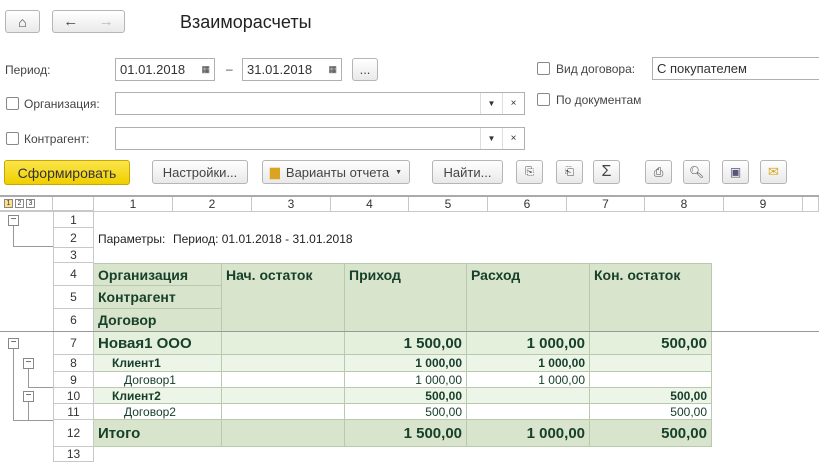 This screenshot has width=819, height=463. I want to click on date-to-field: 31.01.2018 ▦, so click(292, 69).